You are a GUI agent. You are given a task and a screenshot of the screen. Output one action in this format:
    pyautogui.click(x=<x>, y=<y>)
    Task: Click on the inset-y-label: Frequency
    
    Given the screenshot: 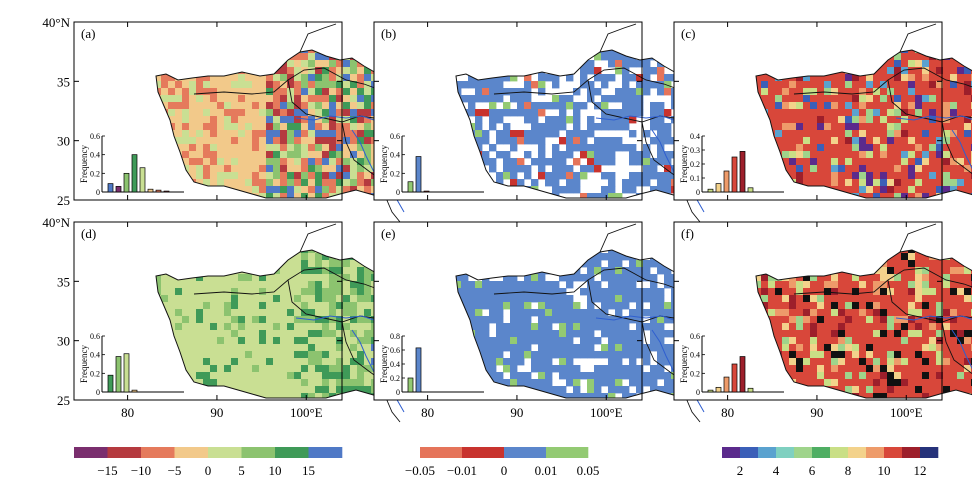 What is the action you would take?
    pyautogui.click(x=684, y=164)
    